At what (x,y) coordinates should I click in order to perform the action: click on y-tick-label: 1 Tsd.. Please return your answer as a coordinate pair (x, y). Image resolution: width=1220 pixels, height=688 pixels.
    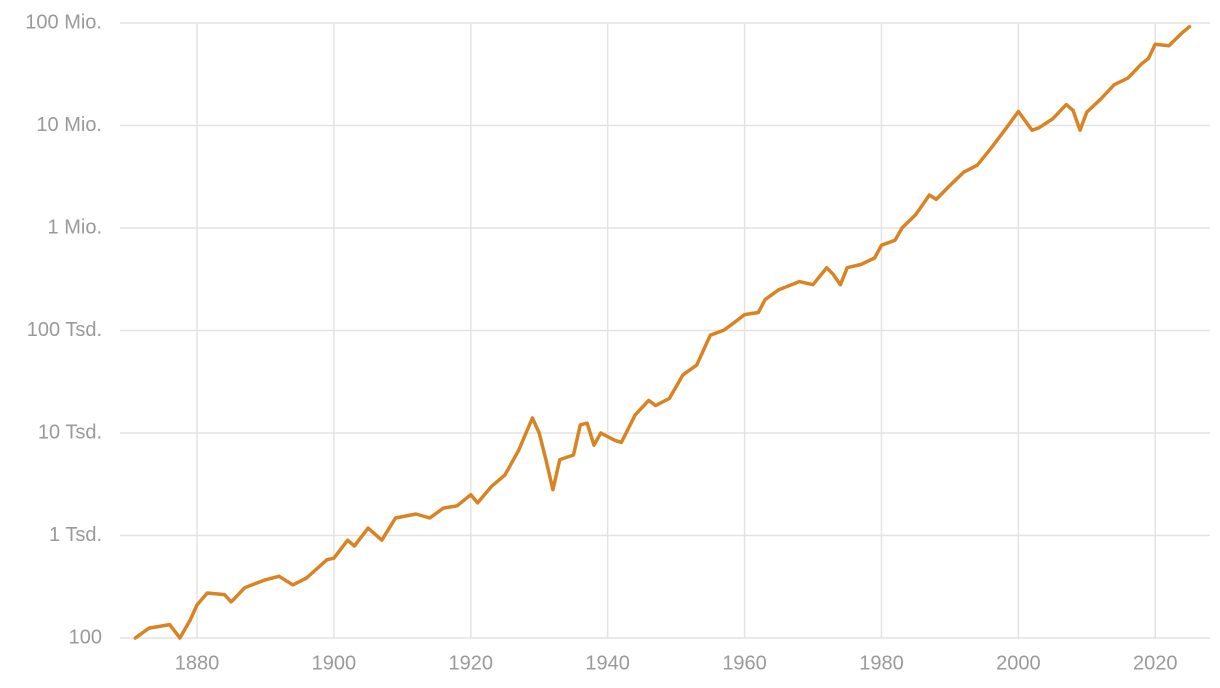
    Looking at the image, I should click on (75, 535).